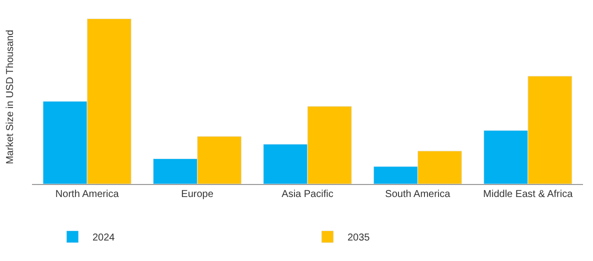 This screenshot has height=261, width=593. What do you see at coordinates (528, 194) in the screenshot?
I see `x-tick-label: Middle East & Africa` at bounding box center [528, 194].